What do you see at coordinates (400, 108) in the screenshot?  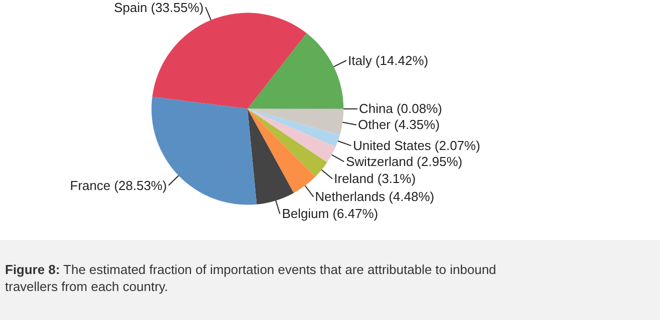 I see `slice-label: China (0.08%)` at bounding box center [400, 108].